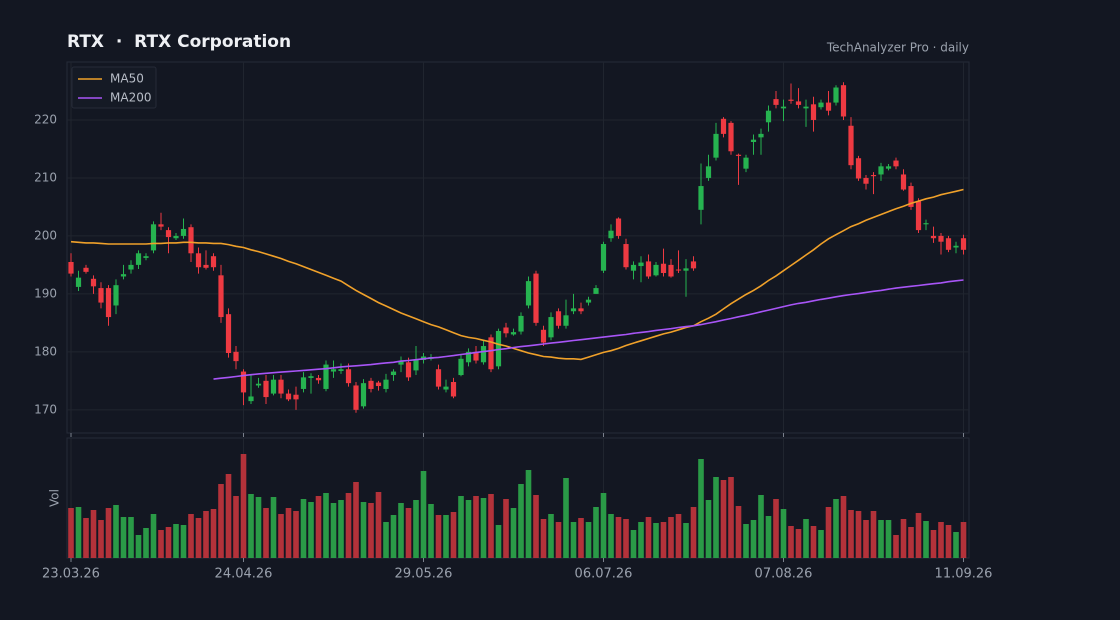 This screenshot has width=1120, height=620. Describe the element at coordinates (45, 235) in the screenshot. I see `y-tick-label: 200` at that location.